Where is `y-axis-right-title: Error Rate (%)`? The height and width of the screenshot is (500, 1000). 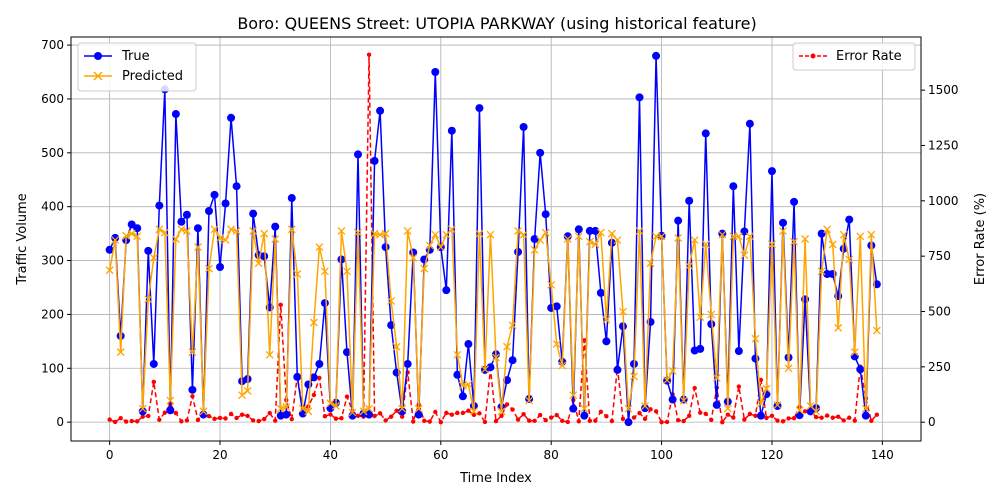 y-axis-right-title: Error Rate (%) is located at coordinates (980, 239).